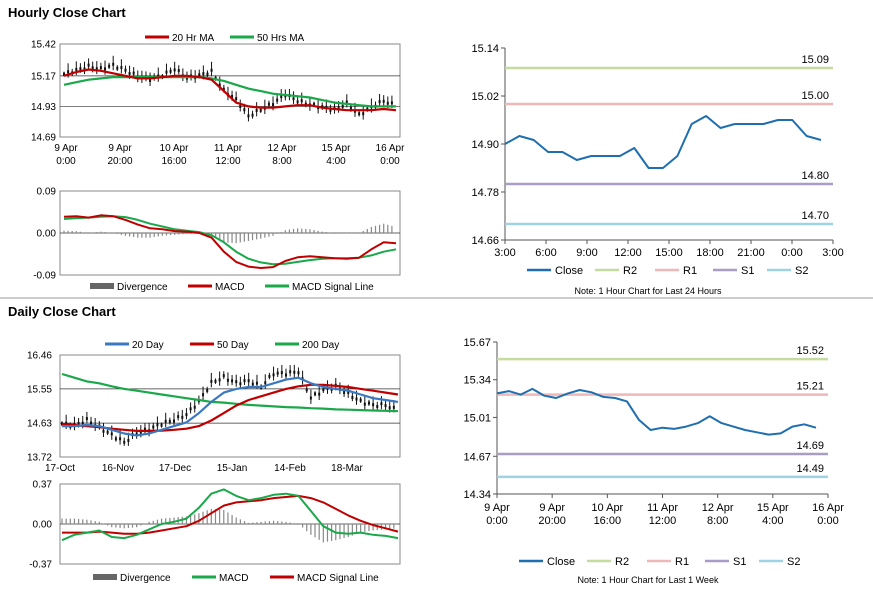 The width and height of the screenshot is (873, 601). I want to click on x-tick-label: 18:00, so click(710, 253).